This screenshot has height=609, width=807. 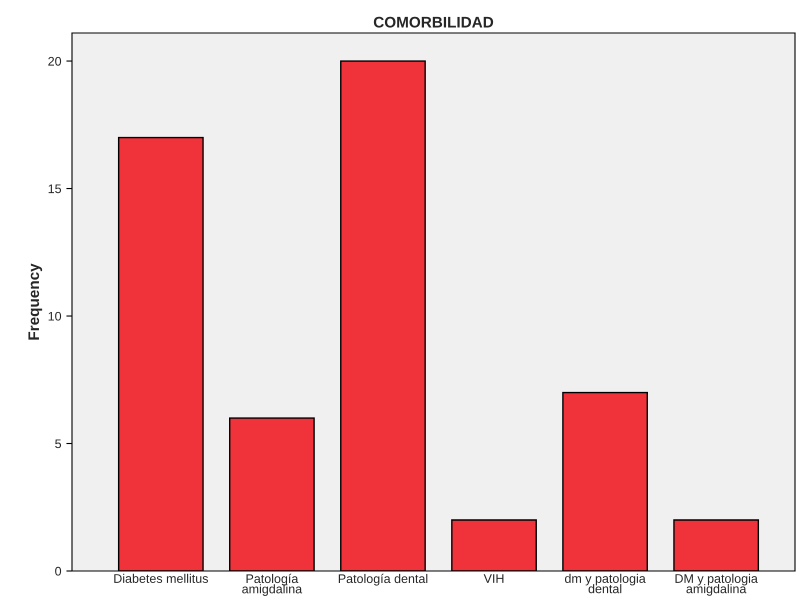 What do you see at coordinates (161, 578) in the screenshot?
I see `x-tick-label: Diabetes mellitus` at bounding box center [161, 578].